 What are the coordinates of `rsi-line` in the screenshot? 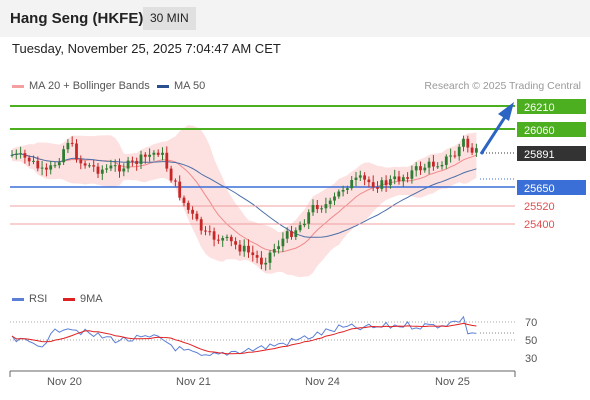 It's located at (244, 336).